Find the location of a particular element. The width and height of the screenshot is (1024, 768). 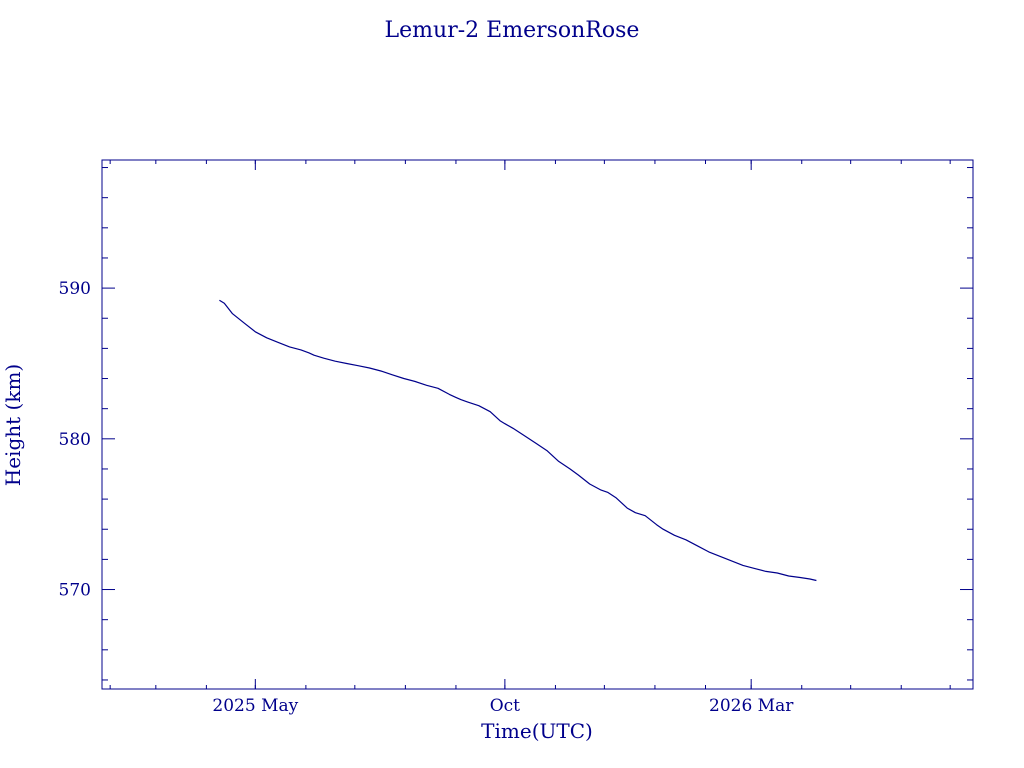

y-tick-label: 580 is located at coordinates (75, 440).